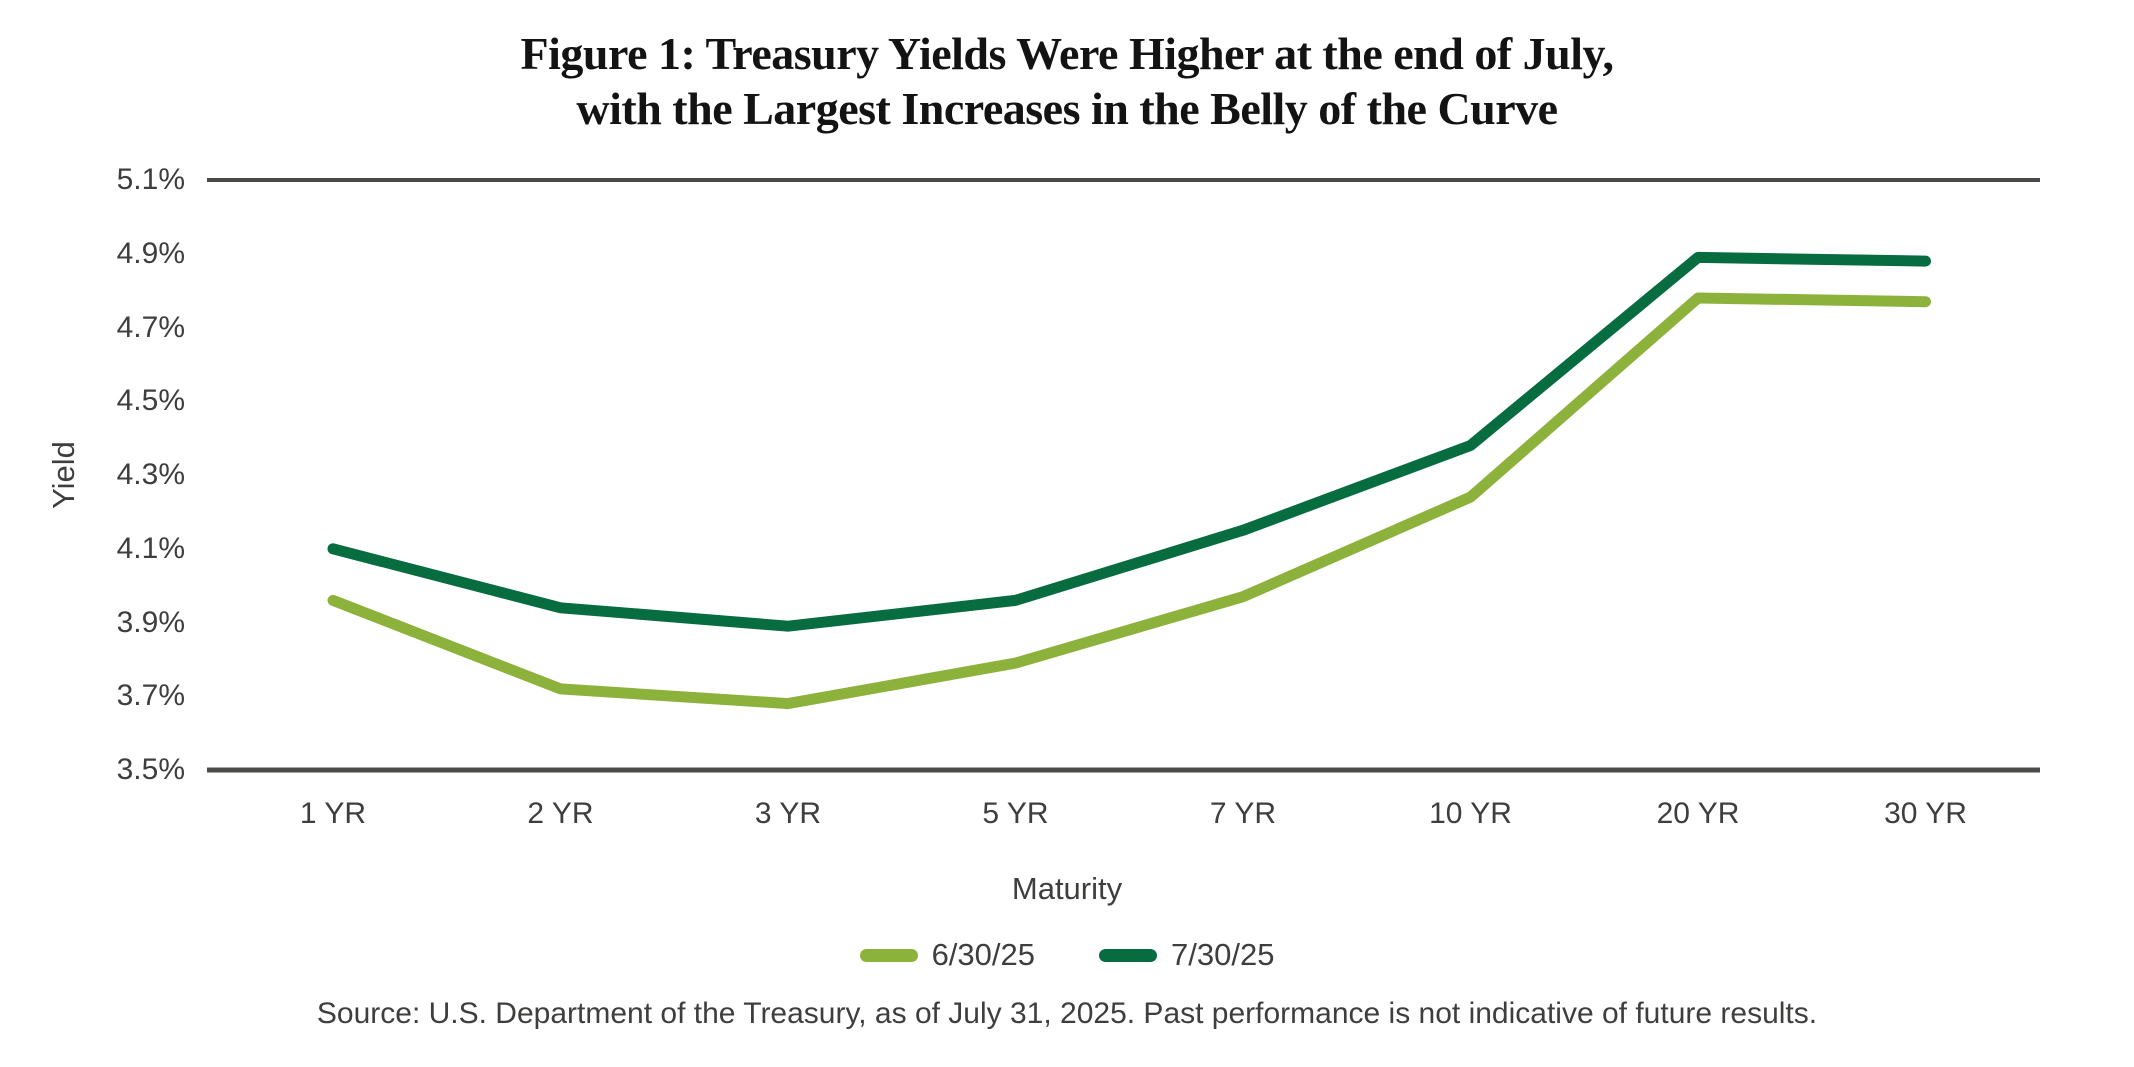  Describe the element at coordinates (788, 813) in the screenshot. I see `x-tick-label: 3 YR` at that location.